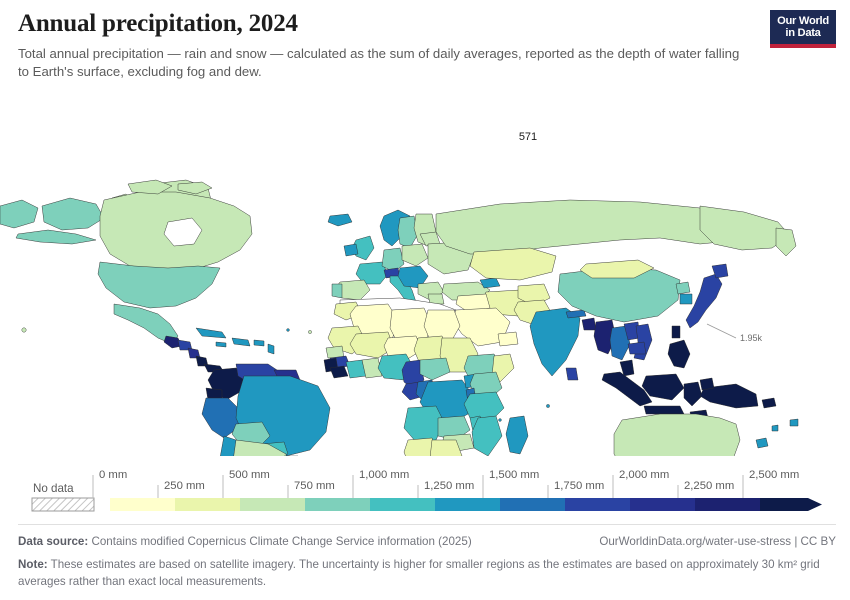  What do you see at coordinates (393, 260) in the screenshot?
I see `country-germany` at bounding box center [393, 260].